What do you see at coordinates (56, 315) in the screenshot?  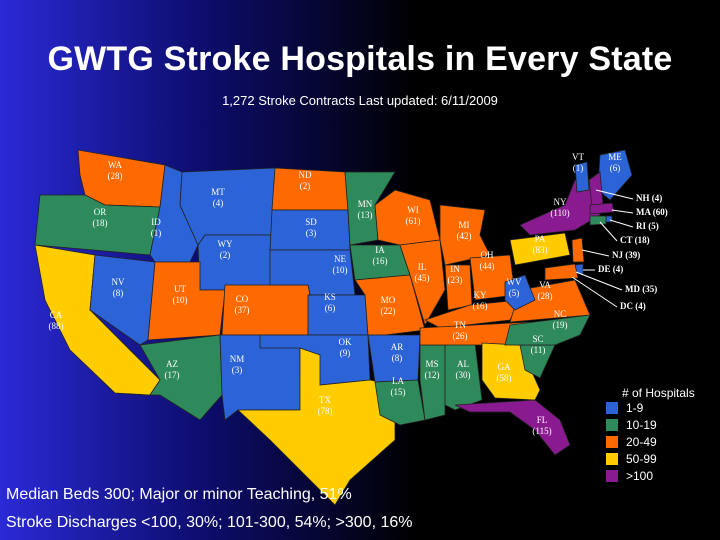 I see `state-label-ca: CA` at bounding box center [56, 315].